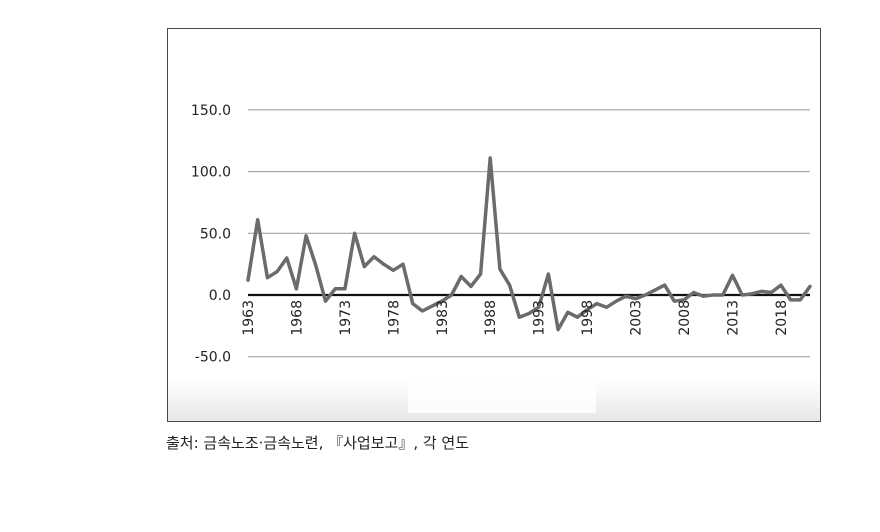 Image resolution: width=880 pixels, height=532 pixels. Describe the element at coordinates (685, 318) in the screenshot. I see `x-tick-label: 2008` at that location.